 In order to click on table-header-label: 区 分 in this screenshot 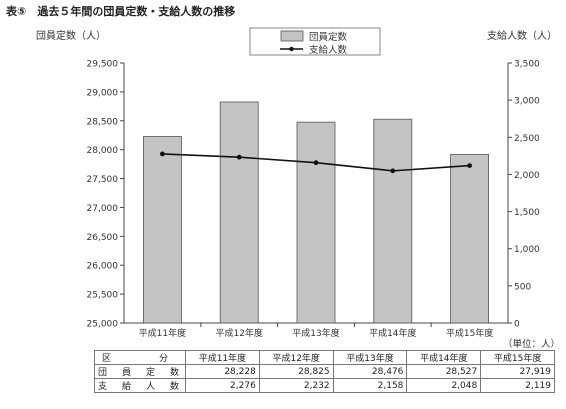, I will do `click(140, 357)`.